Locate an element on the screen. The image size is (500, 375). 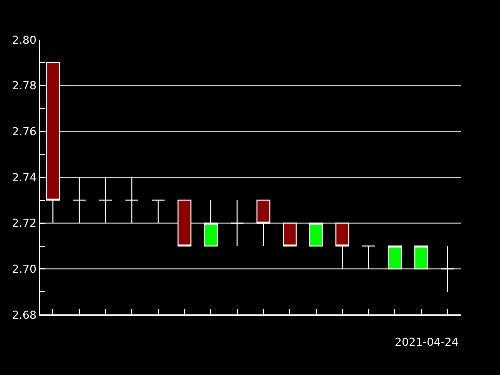
y-tick-label: 2.76 is located at coordinates (24, 132).